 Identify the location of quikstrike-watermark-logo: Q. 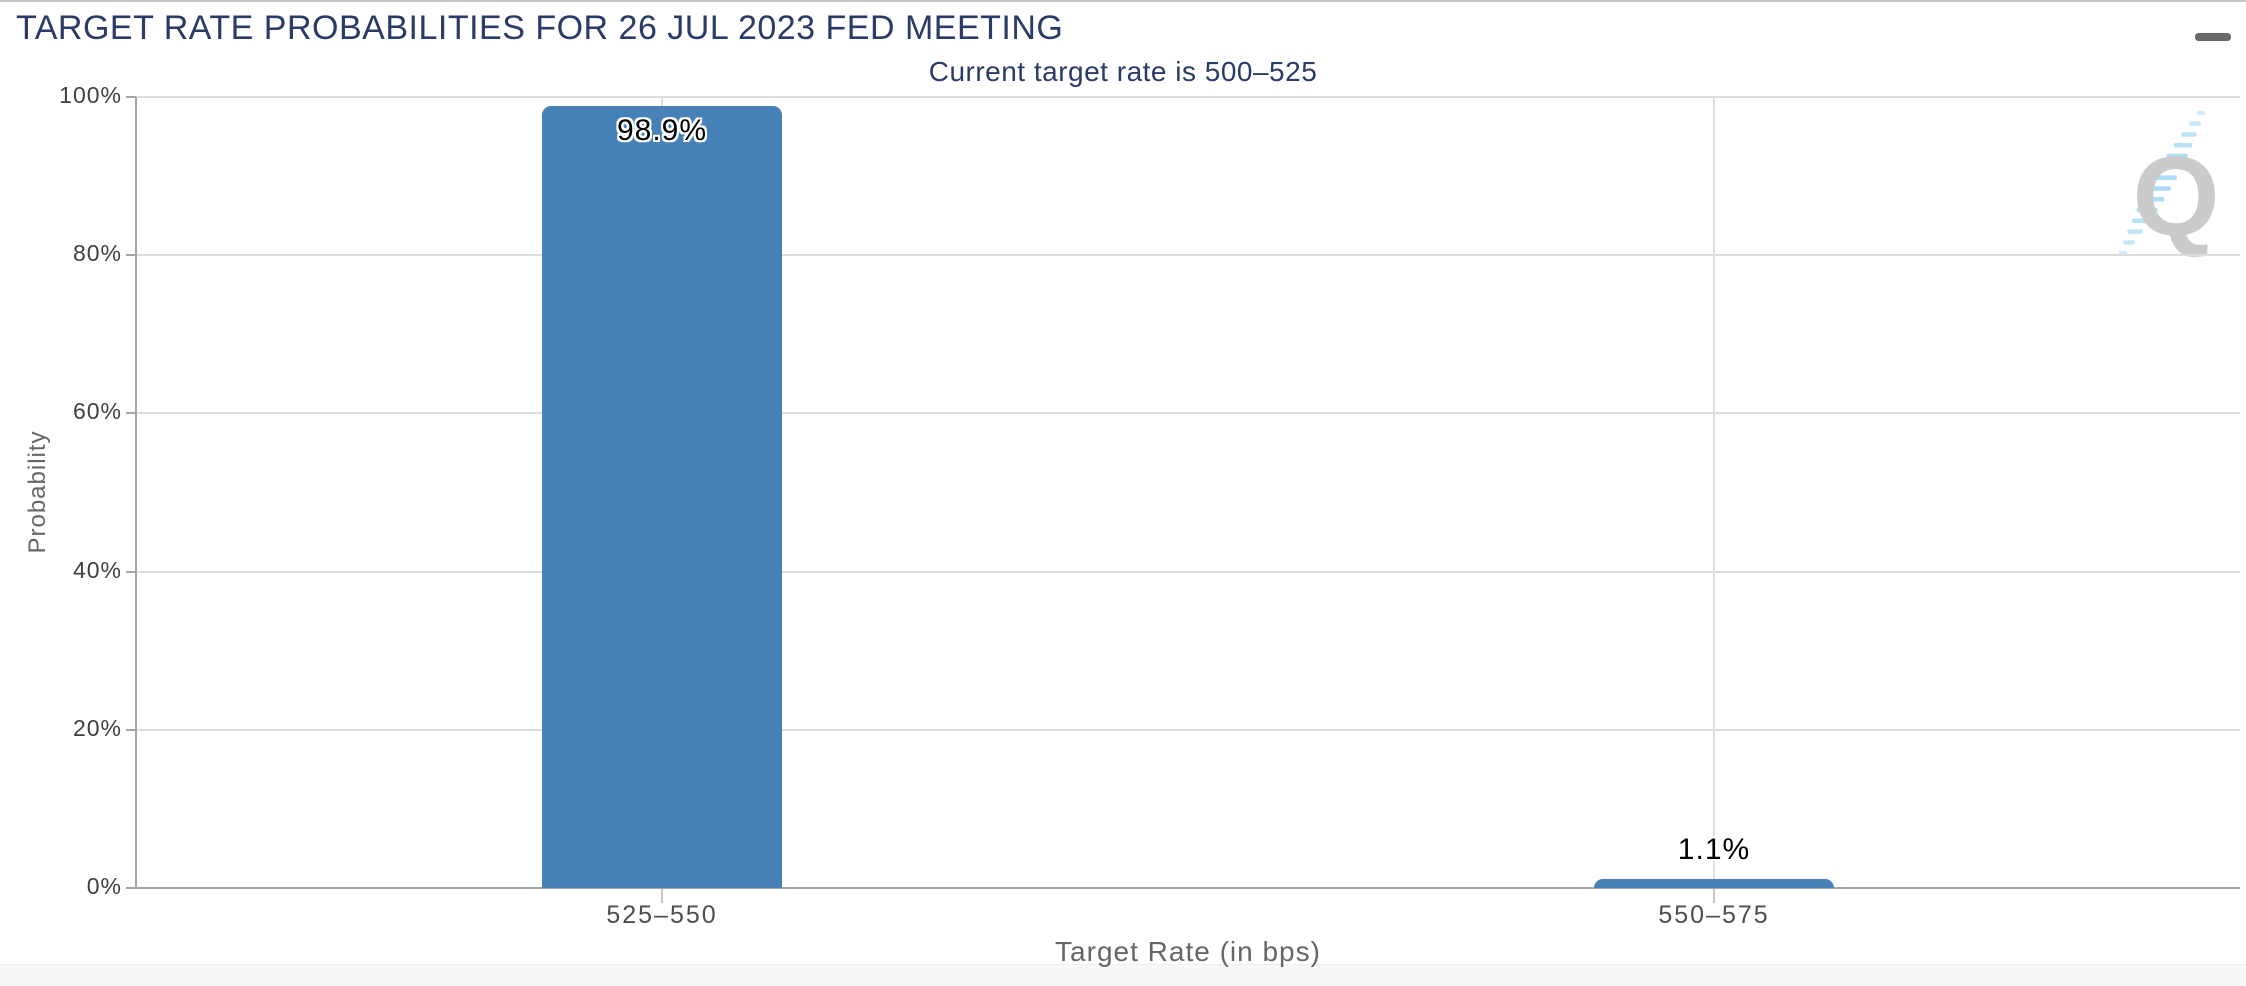
(2169, 184).